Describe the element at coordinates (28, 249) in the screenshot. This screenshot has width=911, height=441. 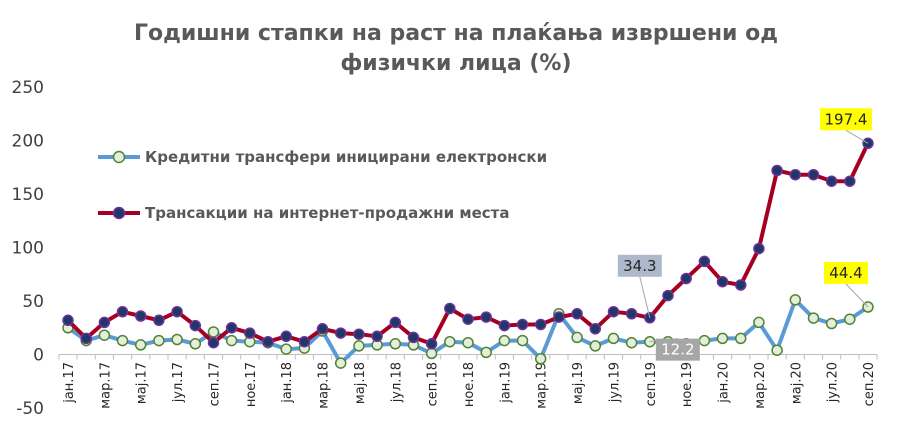
I see `y-tick-label: 100` at that location.